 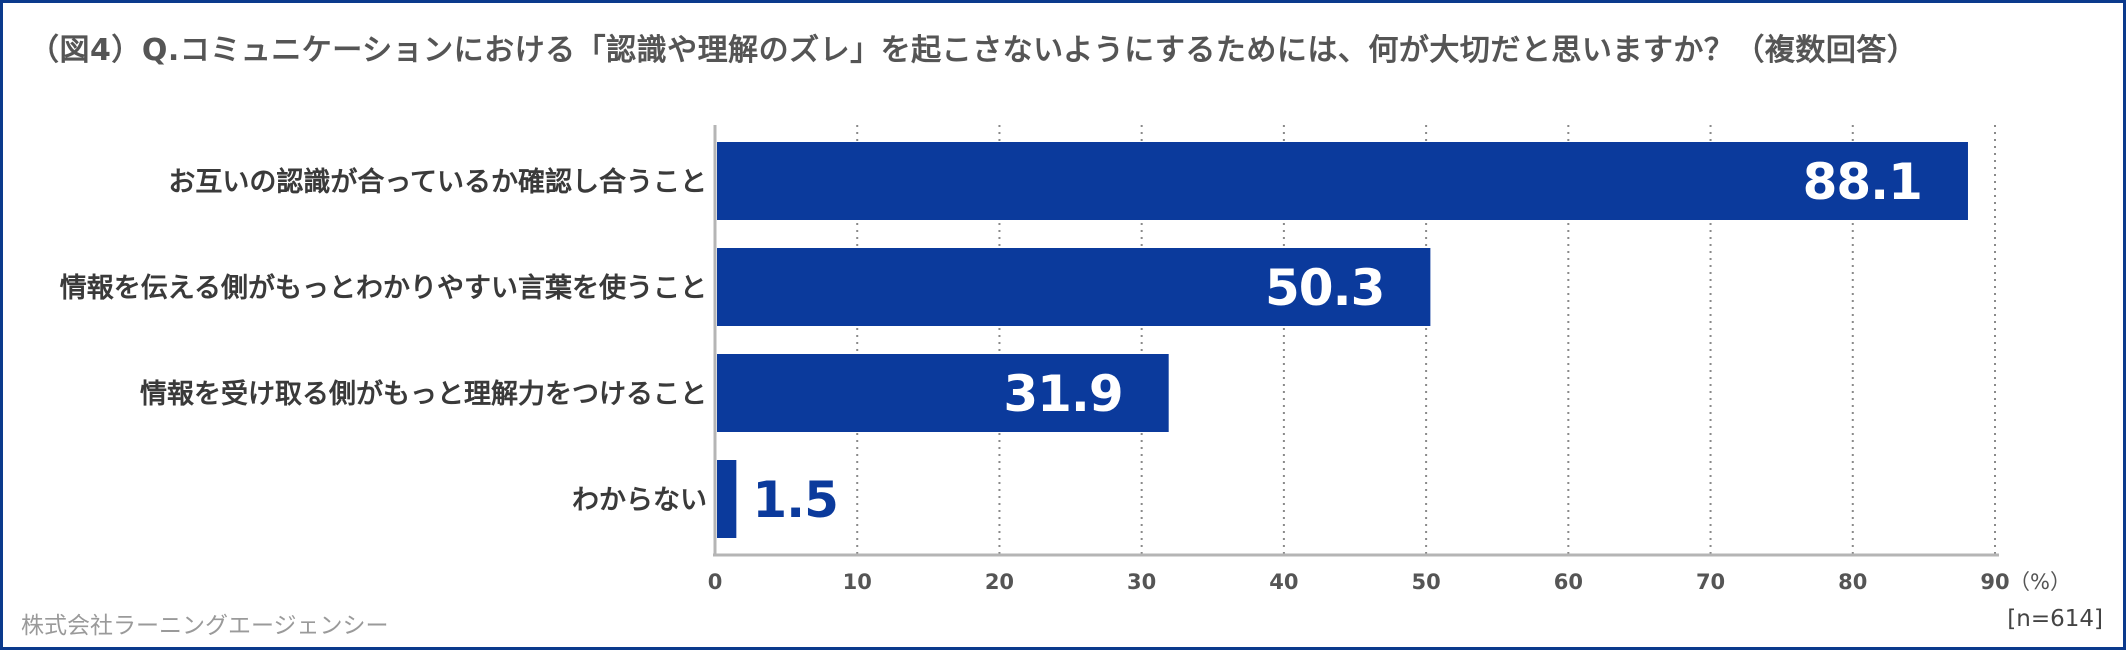 I want to click on x-tick-label: 50, so click(x=1425, y=582).